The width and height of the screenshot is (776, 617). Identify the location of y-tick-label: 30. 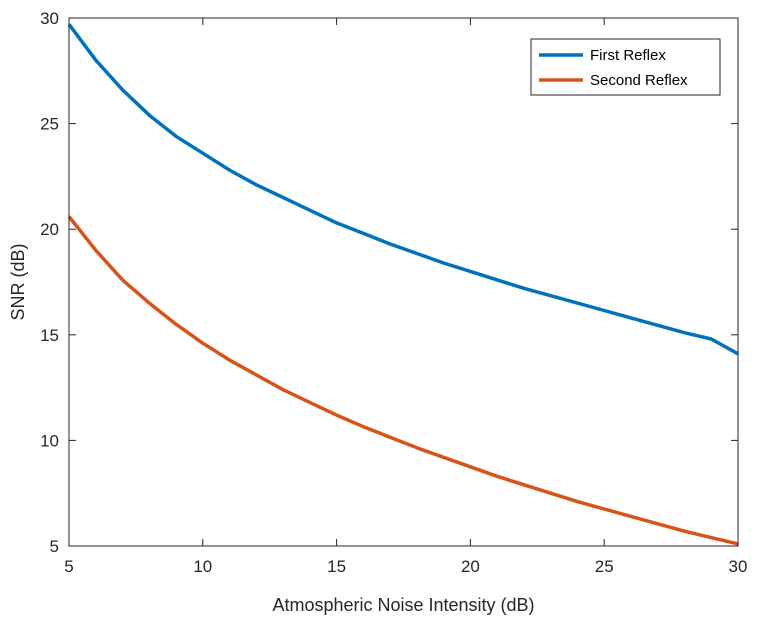
(49, 18).